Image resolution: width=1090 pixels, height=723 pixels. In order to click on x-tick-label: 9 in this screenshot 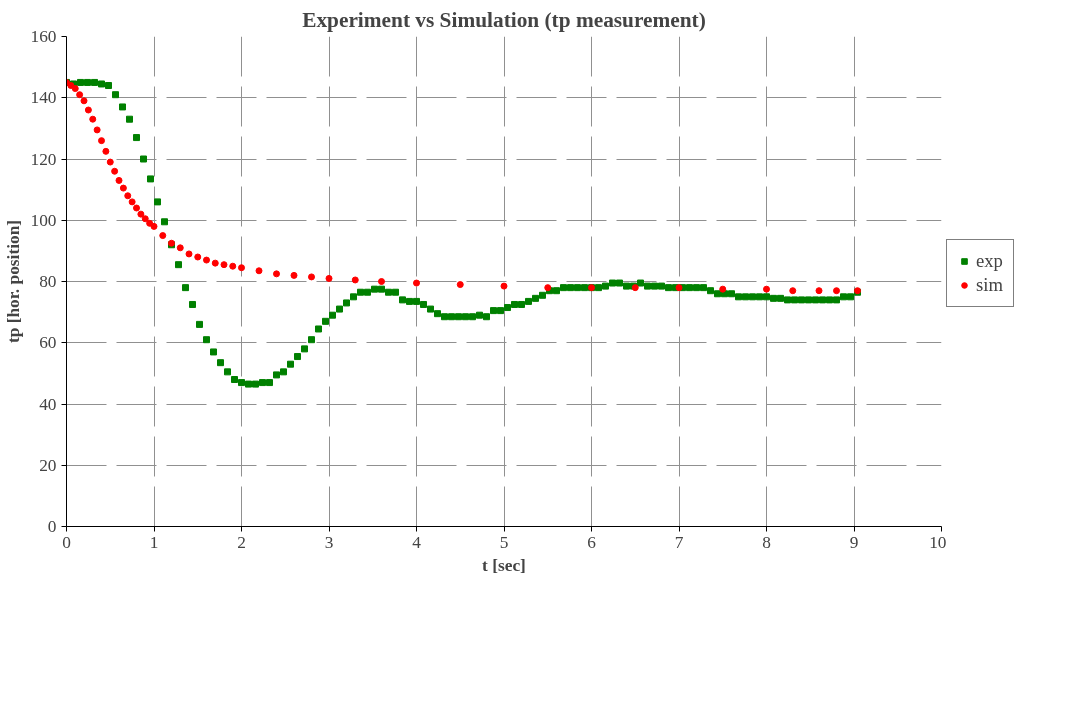, I will do `click(854, 542)`.